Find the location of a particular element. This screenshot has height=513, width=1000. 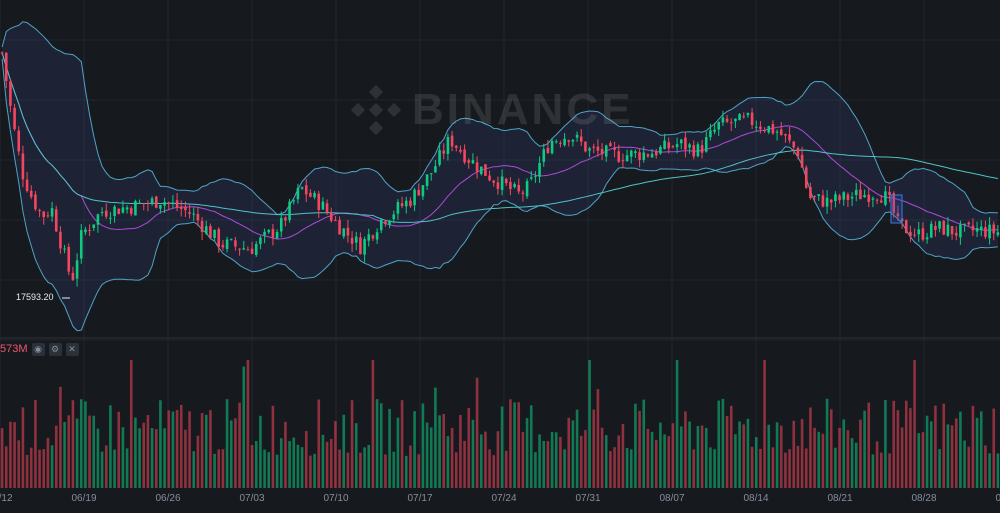

x-tick-label: 07/17 is located at coordinates (419, 498).